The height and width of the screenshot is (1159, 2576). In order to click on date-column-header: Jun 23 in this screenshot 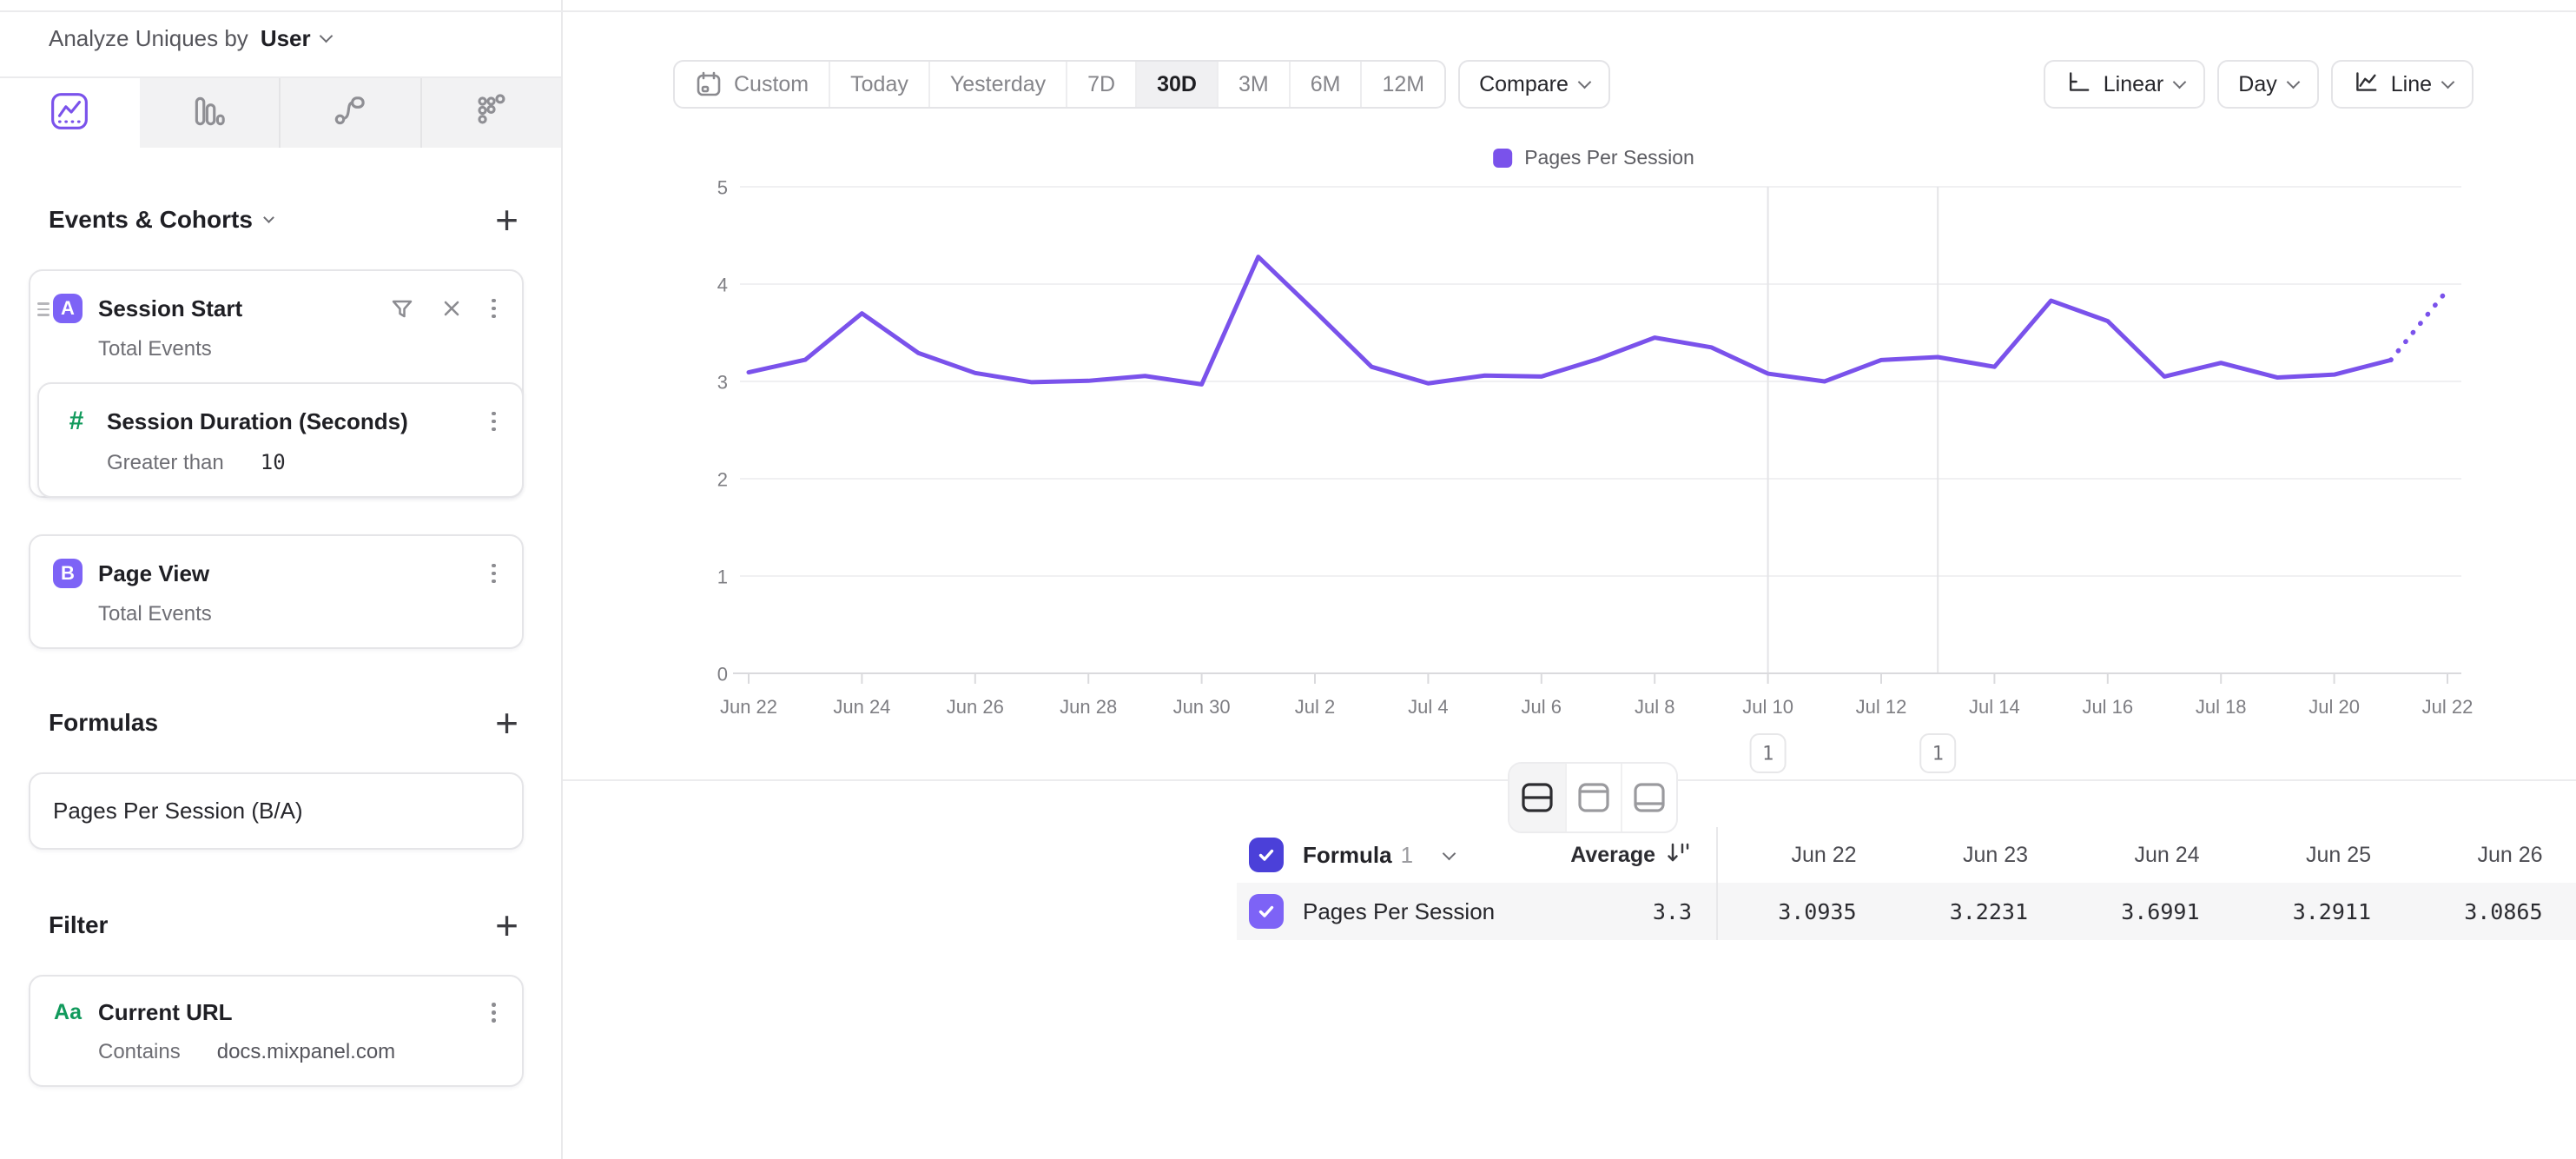, I will do `click(1995, 854)`.